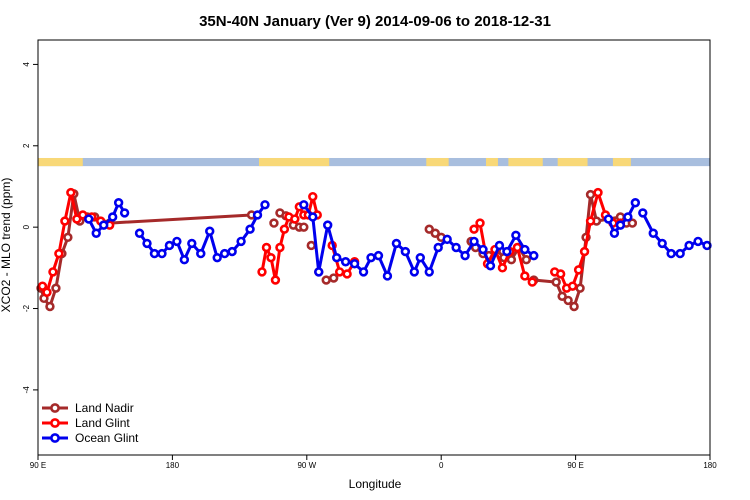 This screenshot has height=500, width=750. What do you see at coordinates (375, 484) in the screenshot?
I see `x-axis-label: Longitude` at bounding box center [375, 484].